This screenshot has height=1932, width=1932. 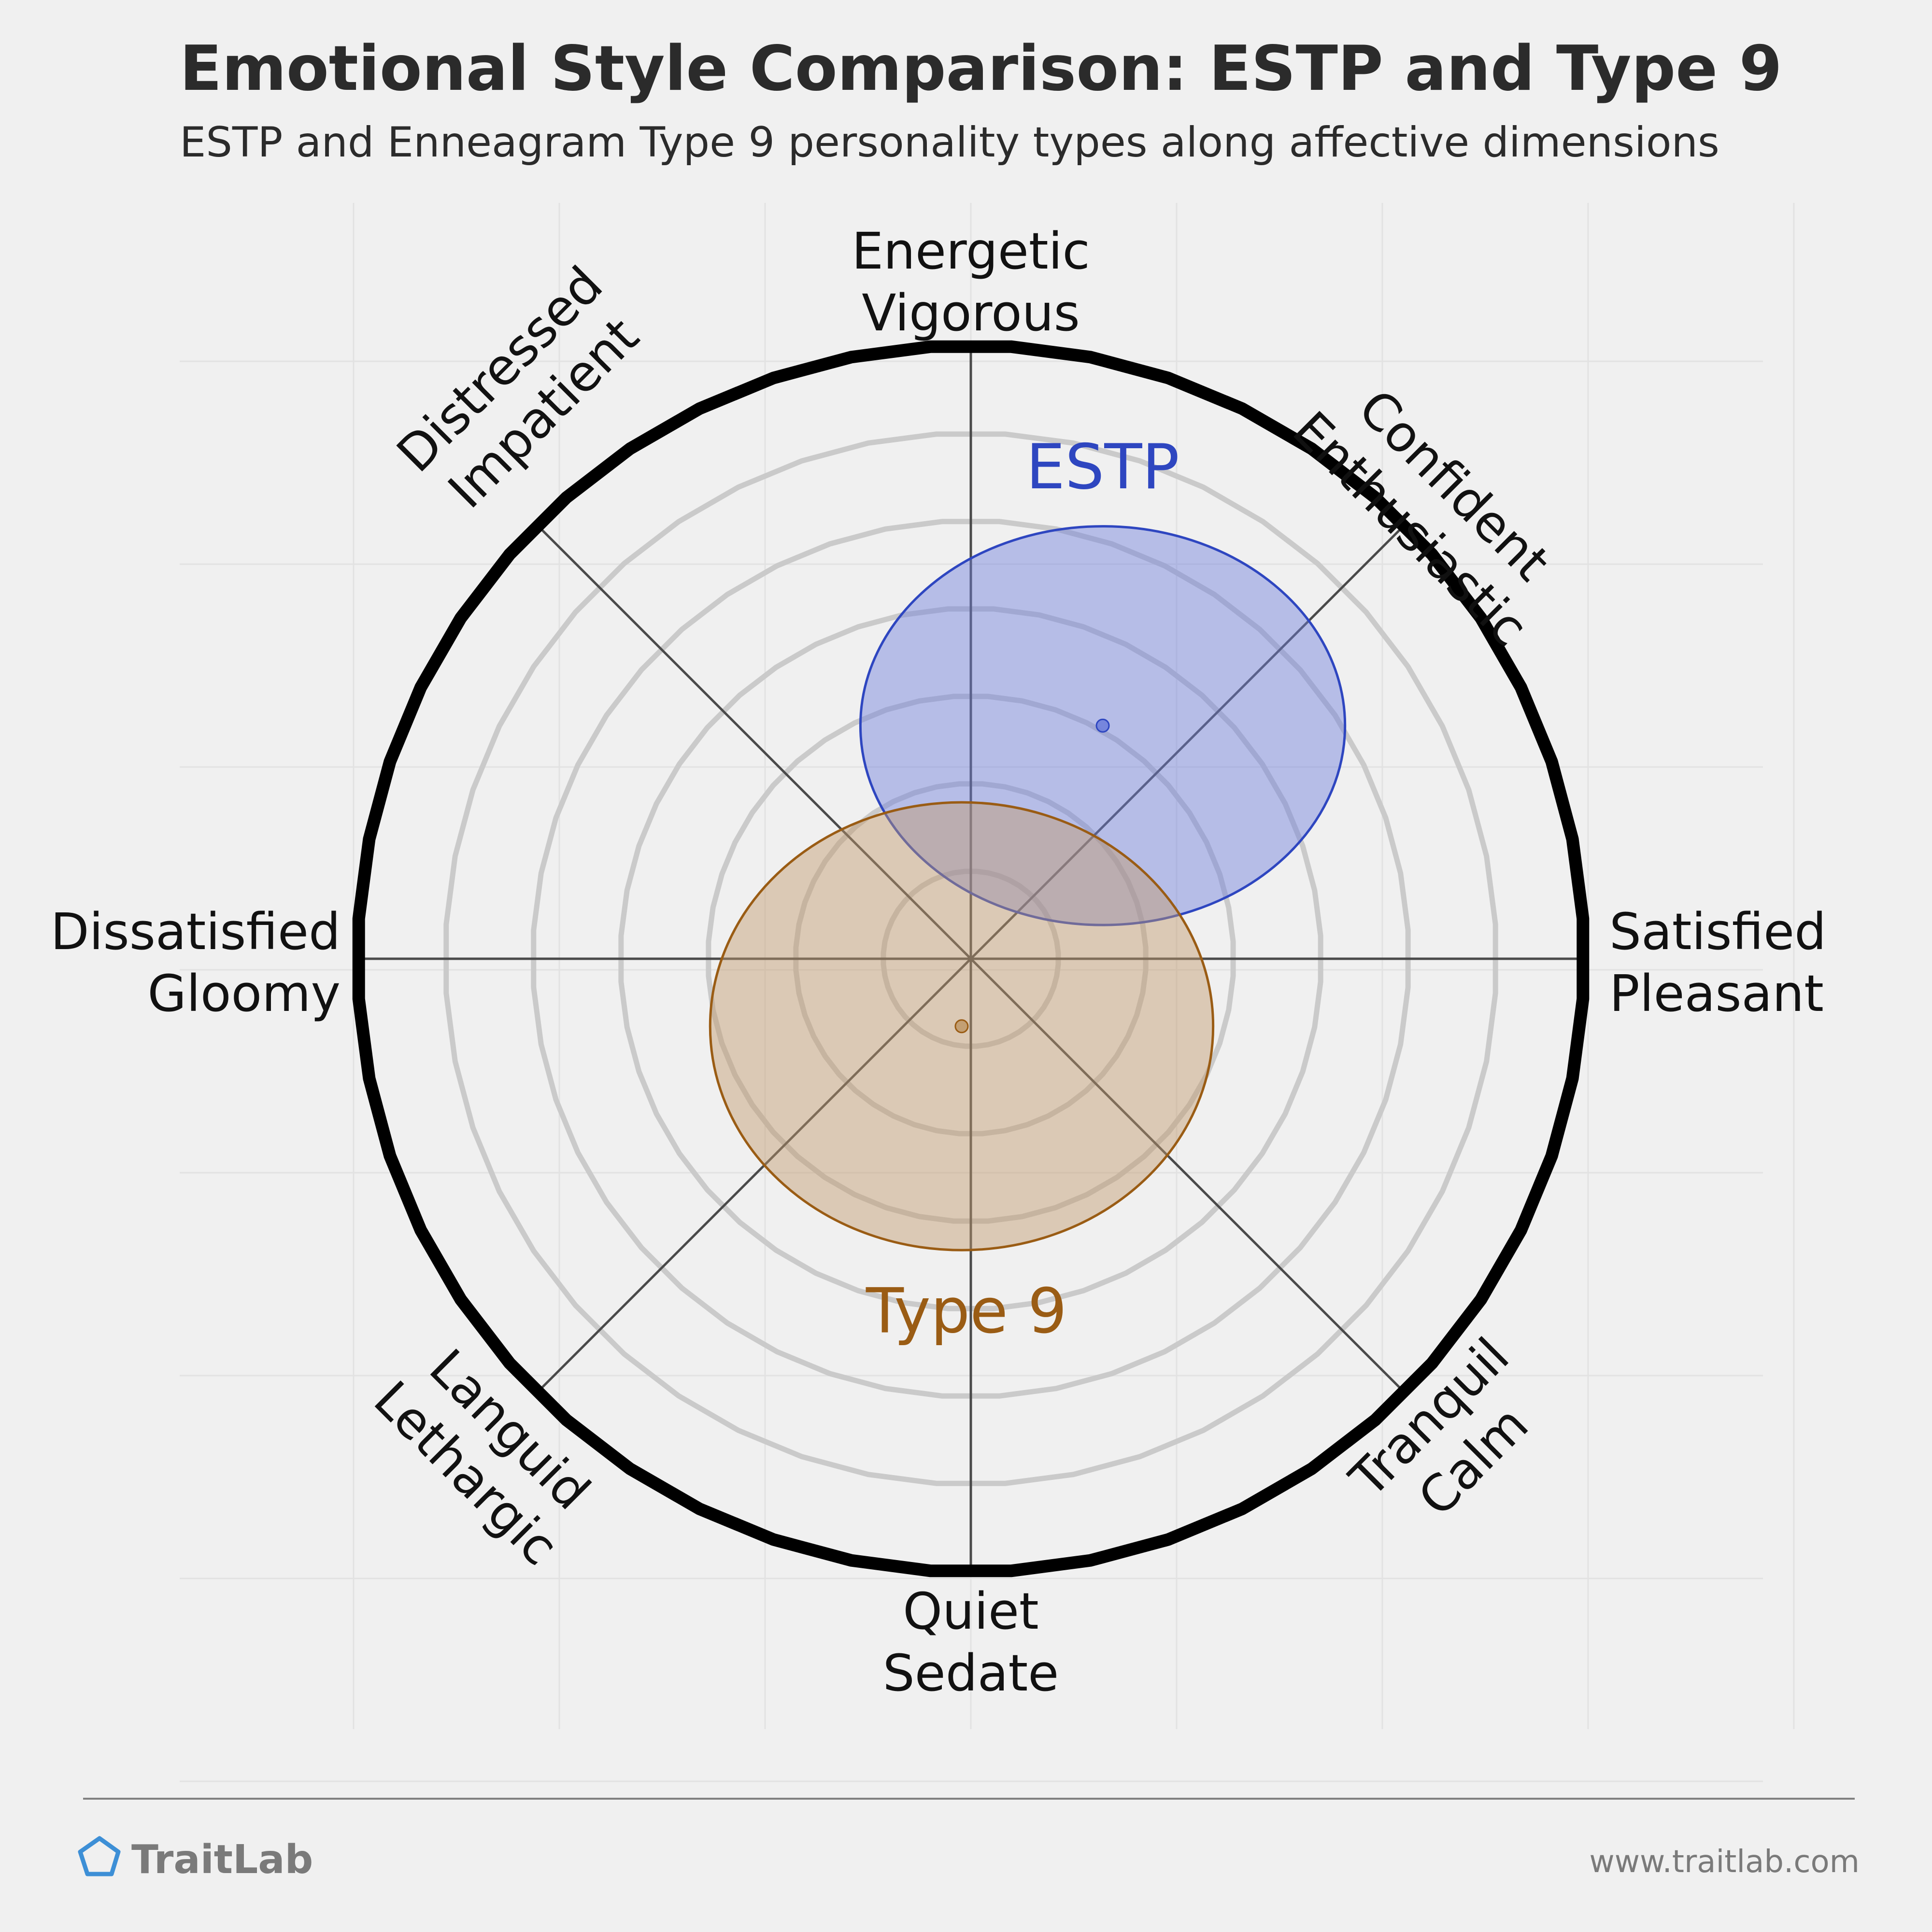 What do you see at coordinates (1432, 507) in the screenshot?
I see `axis-label-upper-right: ConfidentEnthusiastic` at bounding box center [1432, 507].